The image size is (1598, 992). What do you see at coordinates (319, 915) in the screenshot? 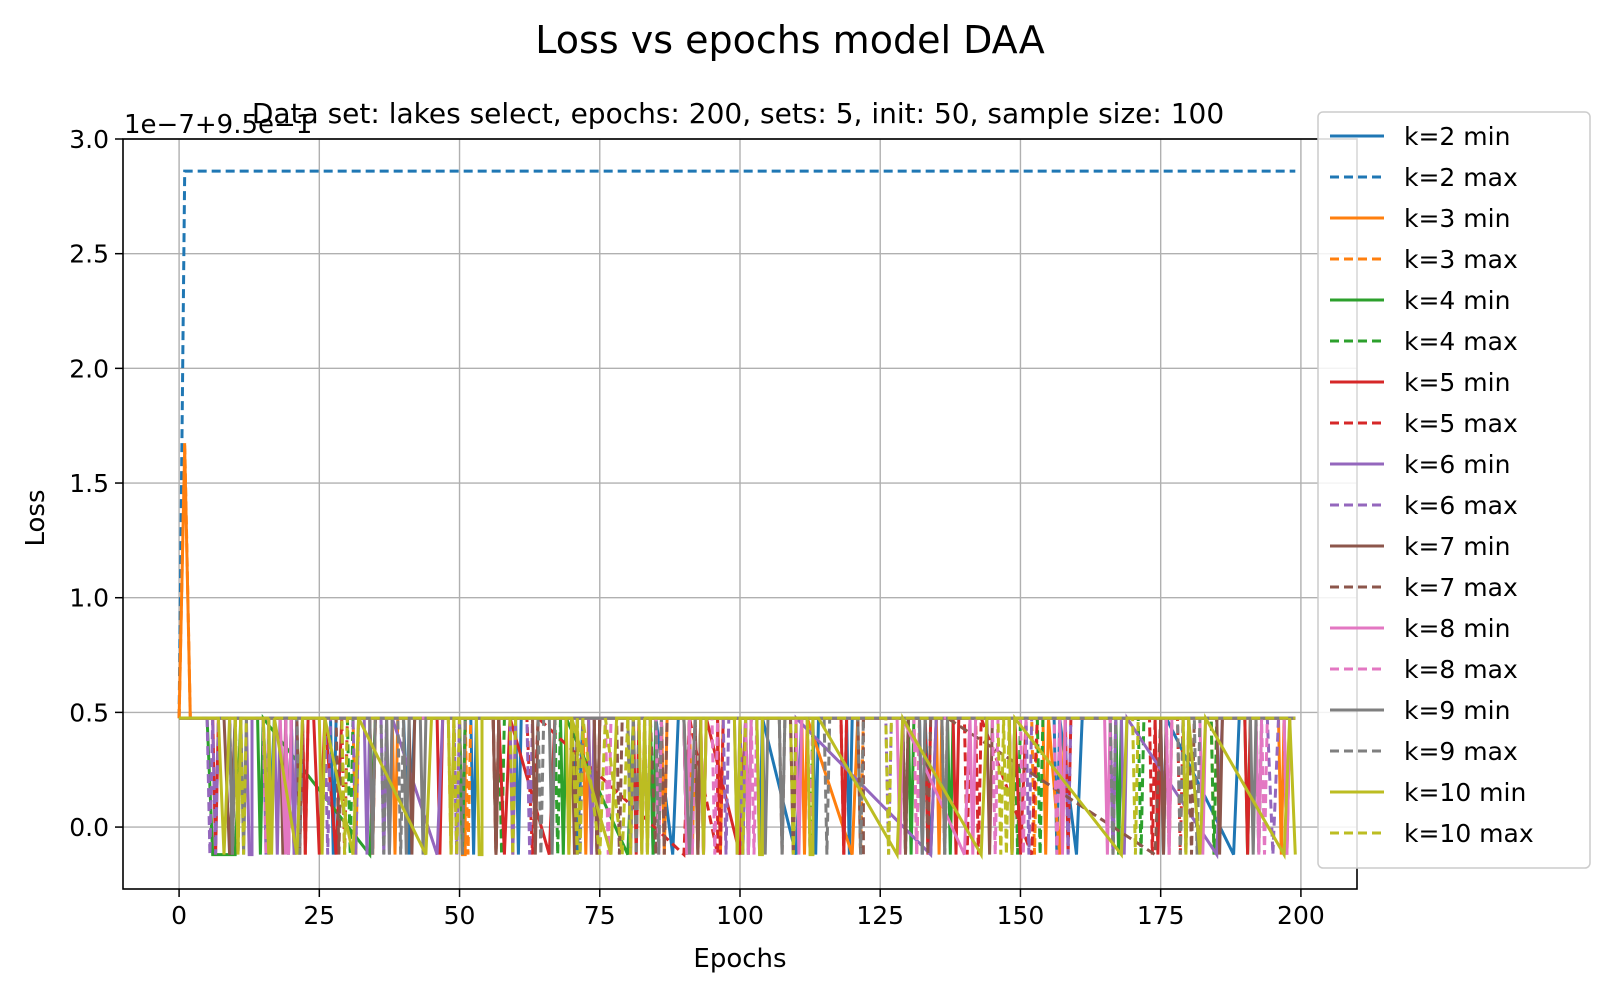
I see `x-tick-label: 25` at bounding box center [319, 915].